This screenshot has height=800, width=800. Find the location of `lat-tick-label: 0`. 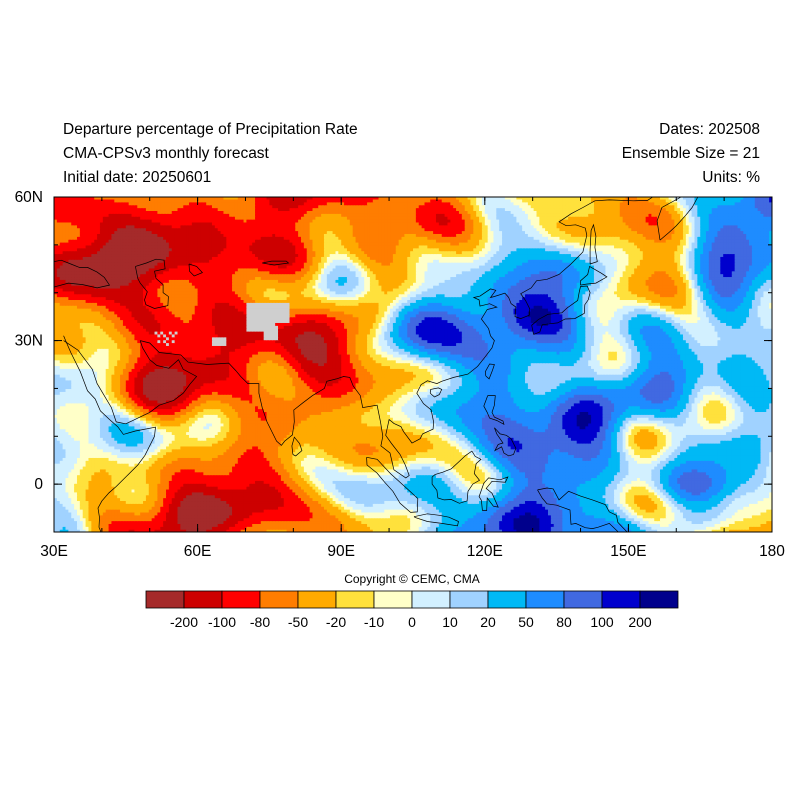

lat-tick-label: 0 is located at coordinates (38, 484).